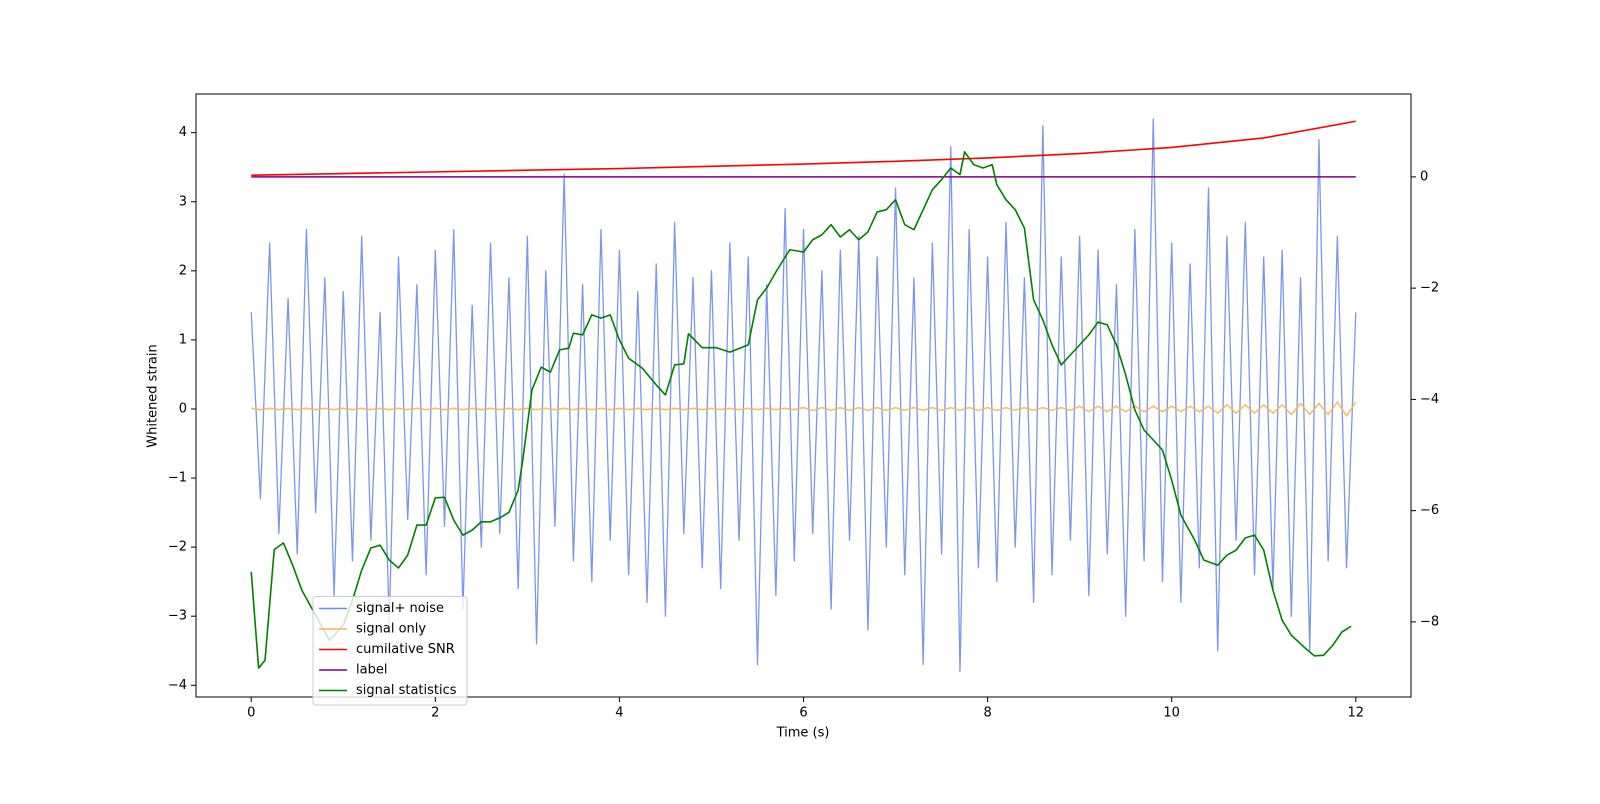  Describe the element at coordinates (183, 408) in the screenshot. I see `y-tick-label: 0` at that location.